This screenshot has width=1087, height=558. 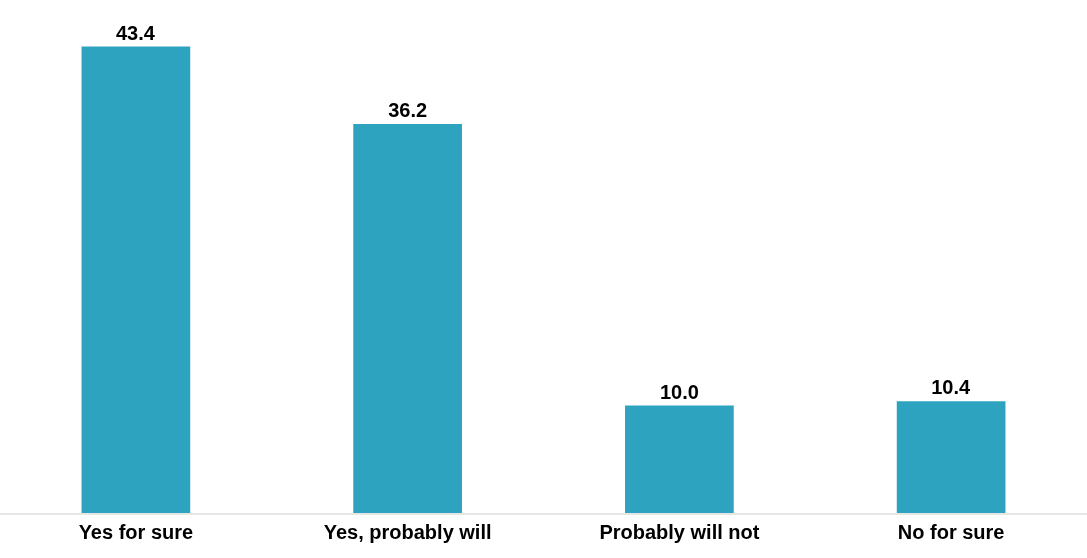 What do you see at coordinates (136, 532) in the screenshot?
I see `x-tick-label: Yes for sure` at bounding box center [136, 532].